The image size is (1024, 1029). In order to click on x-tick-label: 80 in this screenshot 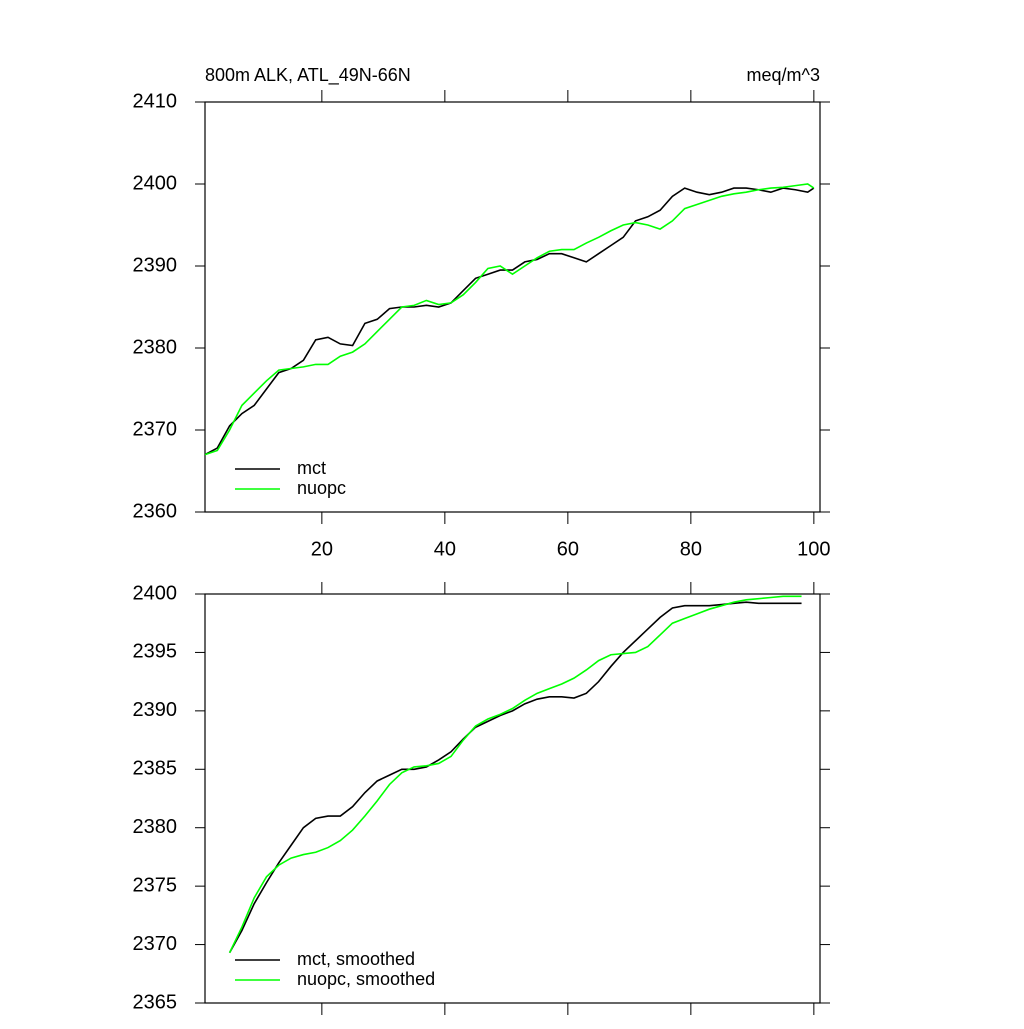, I will do `click(691, 549)`.